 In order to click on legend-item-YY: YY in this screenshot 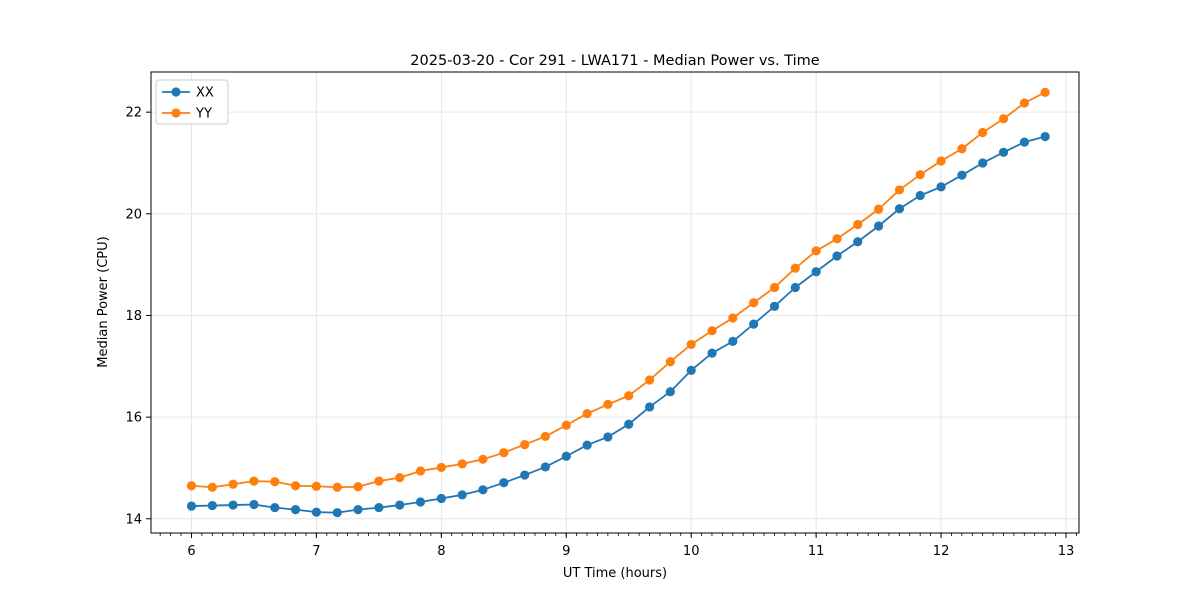, I will do `click(187, 114)`.